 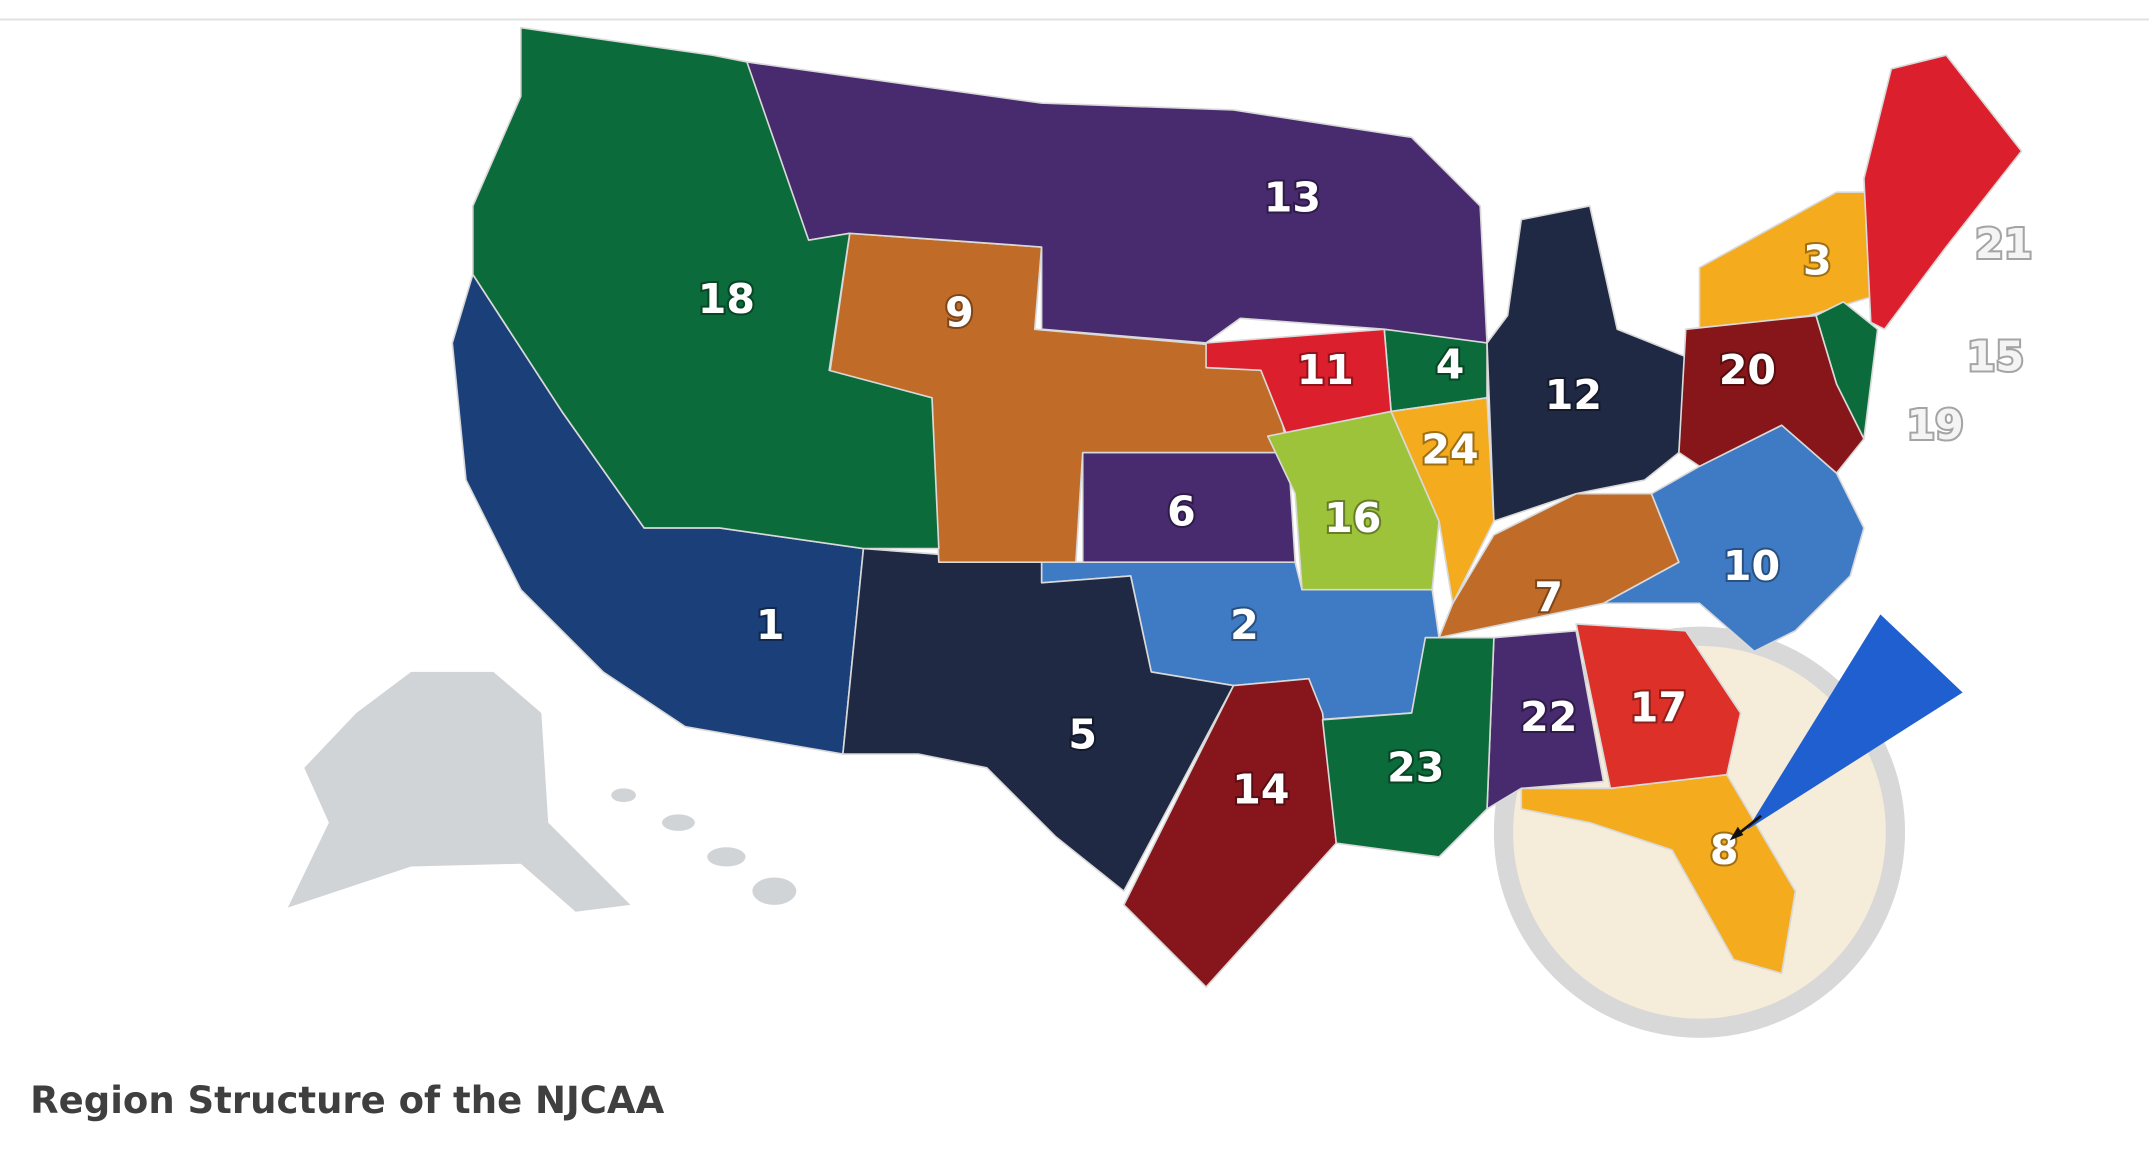 What do you see at coordinates (1995, 356) in the screenshot?
I see `region-label: 15` at bounding box center [1995, 356].